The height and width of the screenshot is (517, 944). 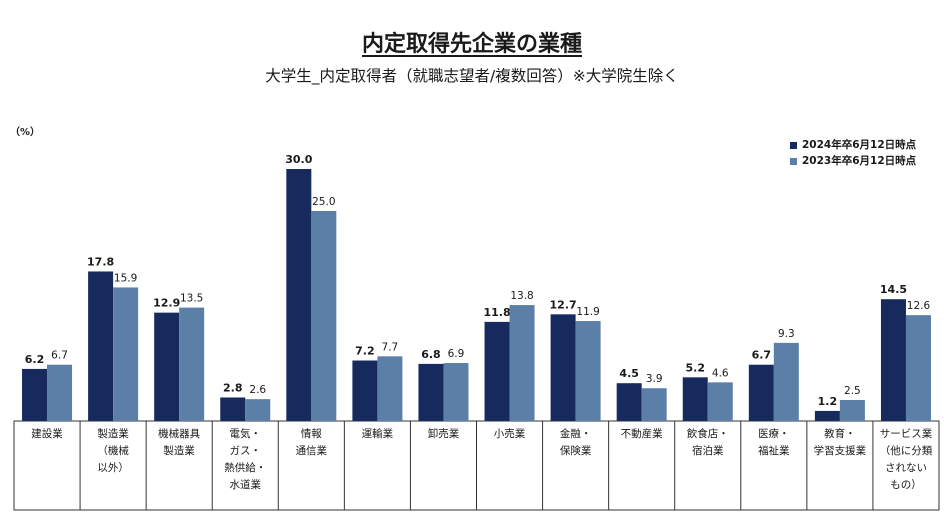 I want to click on data-label-2023: 2.5, so click(x=852, y=391).